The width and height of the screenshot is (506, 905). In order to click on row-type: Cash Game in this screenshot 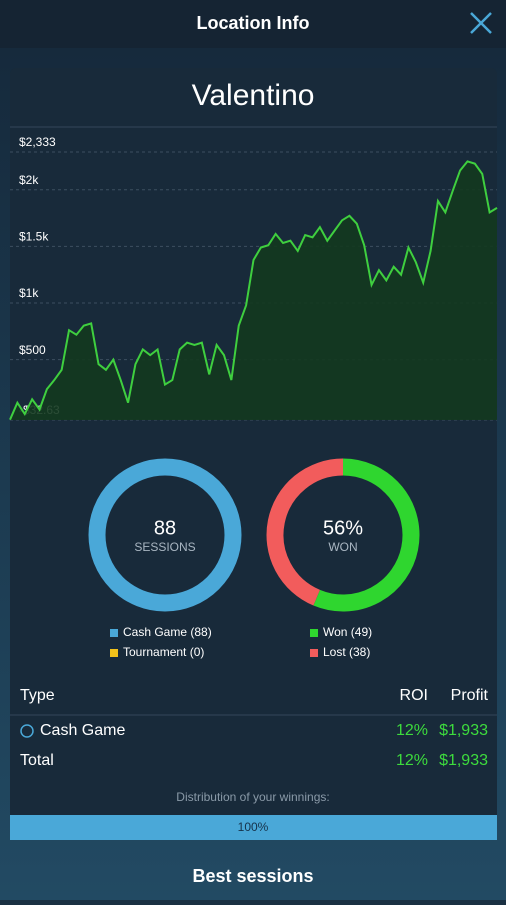, I will do `click(82, 730)`.